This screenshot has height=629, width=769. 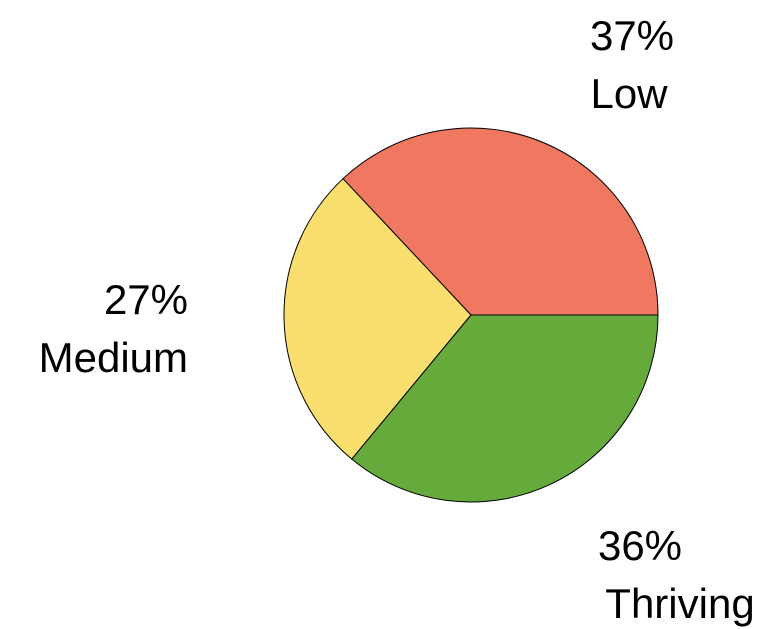 I want to click on pie-slice-thriving, so click(x=505, y=408).